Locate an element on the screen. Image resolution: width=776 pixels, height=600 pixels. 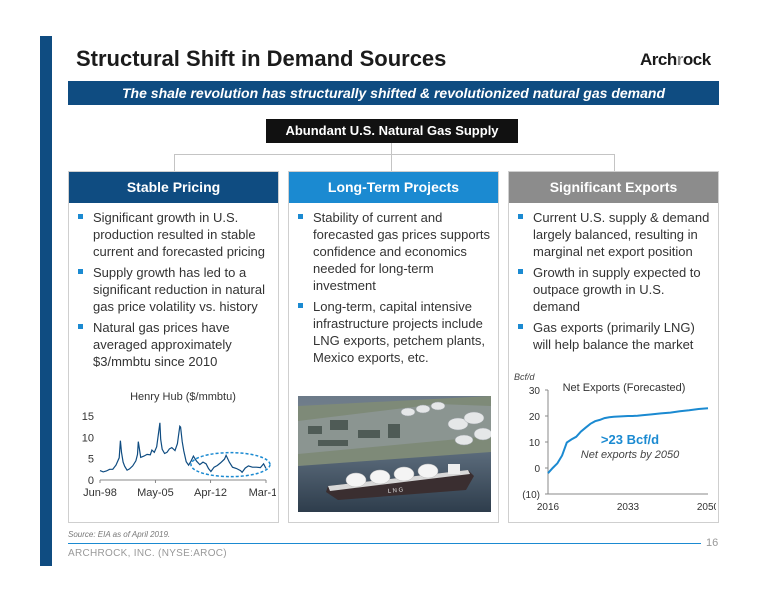
slide-title: Structural Shift in Demand Sources is located at coordinates (261, 58).